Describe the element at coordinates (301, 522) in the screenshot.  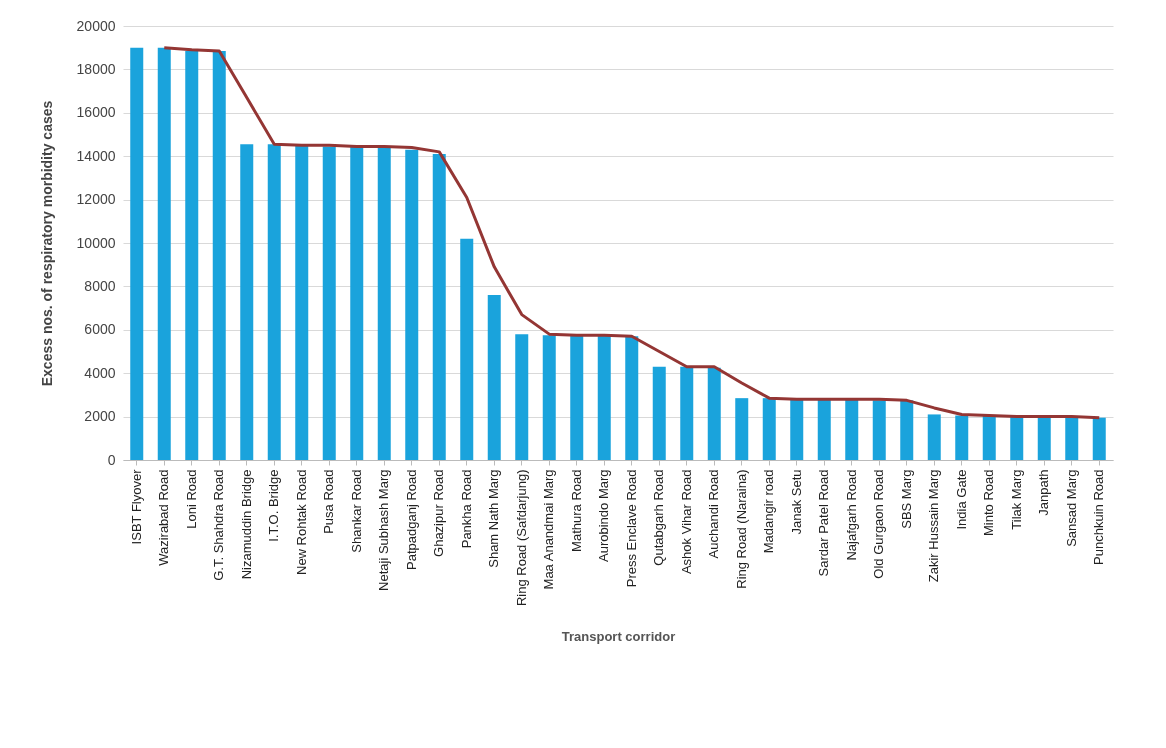
I see `x-tick-label: New Rohtak Road` at that location.